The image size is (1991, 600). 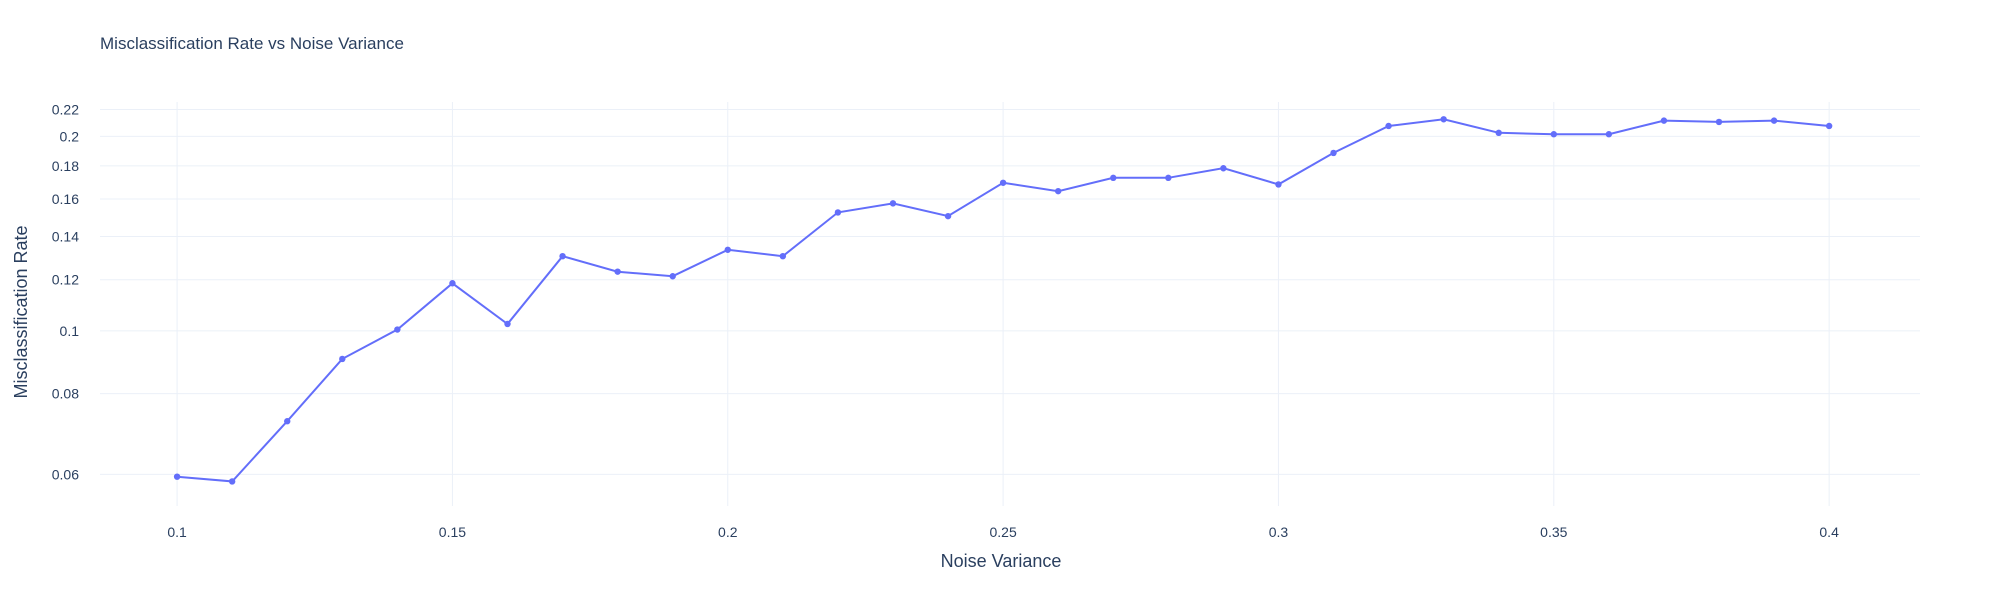 I want to click on y-tick-label: 0.2, so click(x=70, y=136).